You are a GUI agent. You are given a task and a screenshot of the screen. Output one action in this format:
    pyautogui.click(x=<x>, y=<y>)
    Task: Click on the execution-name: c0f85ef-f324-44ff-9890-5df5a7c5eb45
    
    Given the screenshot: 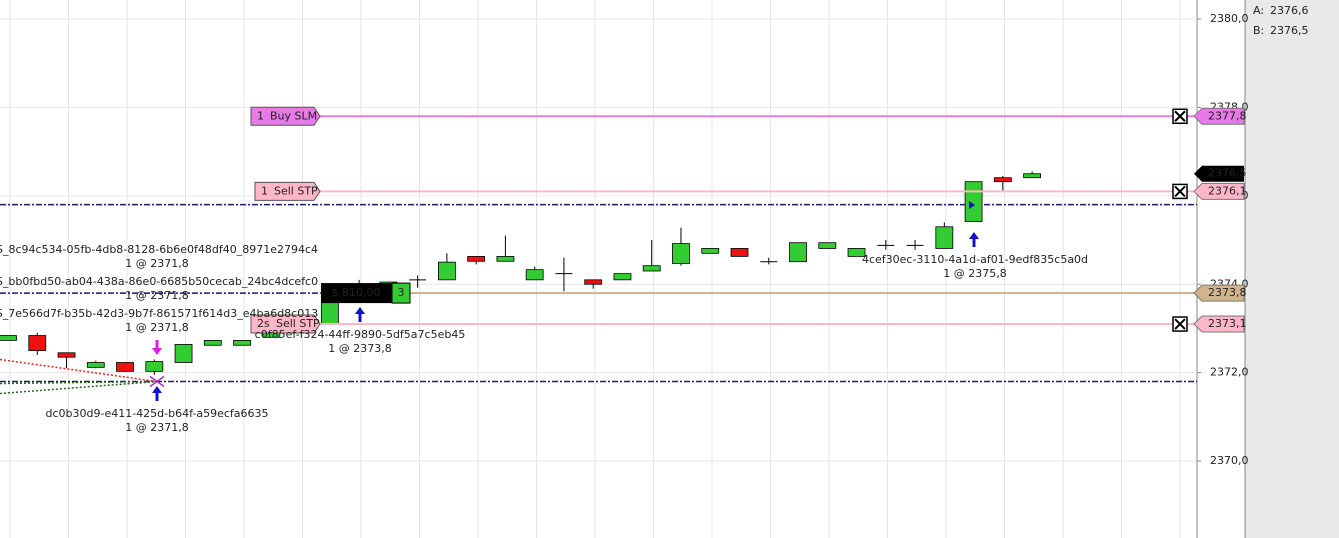 What is the action you would take?
    pyautogui.click(x=360, y=334)
    